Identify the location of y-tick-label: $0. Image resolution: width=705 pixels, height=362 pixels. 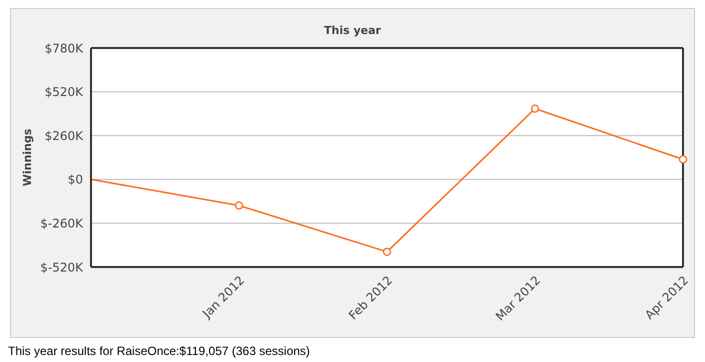
(75, 179).